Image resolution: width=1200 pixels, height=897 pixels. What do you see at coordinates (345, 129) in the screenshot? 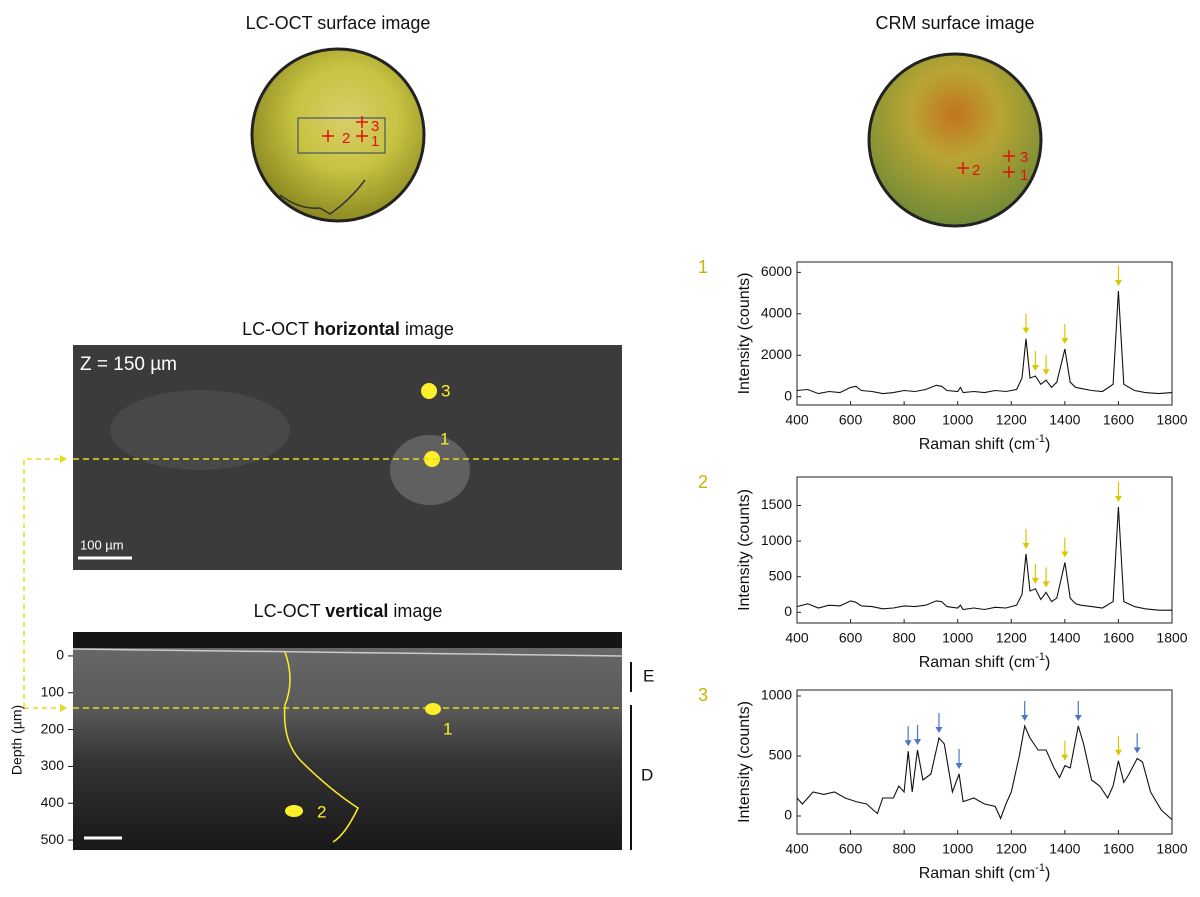
I see `crosses` at bounding box center [345, 129].